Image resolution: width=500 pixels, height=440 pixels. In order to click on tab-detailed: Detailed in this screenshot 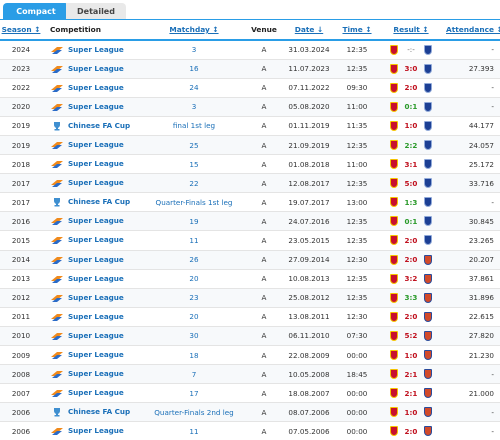, I will do `click(96, 11)`.